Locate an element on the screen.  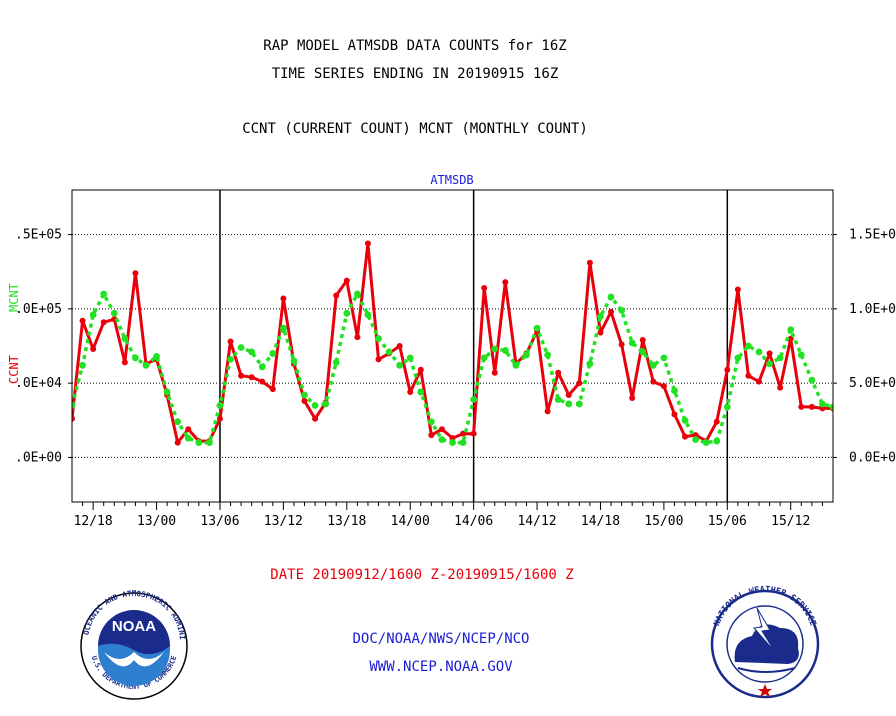
nws-lightning-icon is located at coordinates (764, 630).